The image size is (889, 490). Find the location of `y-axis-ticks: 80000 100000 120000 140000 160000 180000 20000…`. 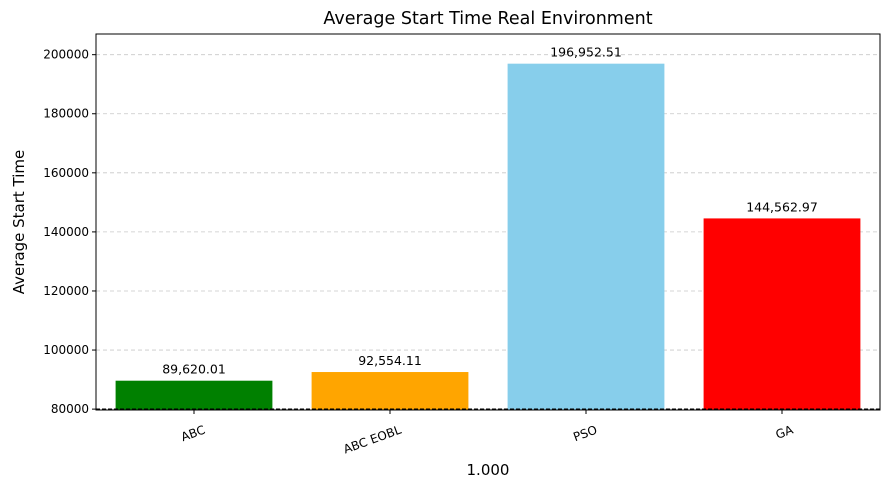

y-axis-ticks: 80000 100000 120000 140000 160000 180000 20000… is located at coordinates (69, 232).